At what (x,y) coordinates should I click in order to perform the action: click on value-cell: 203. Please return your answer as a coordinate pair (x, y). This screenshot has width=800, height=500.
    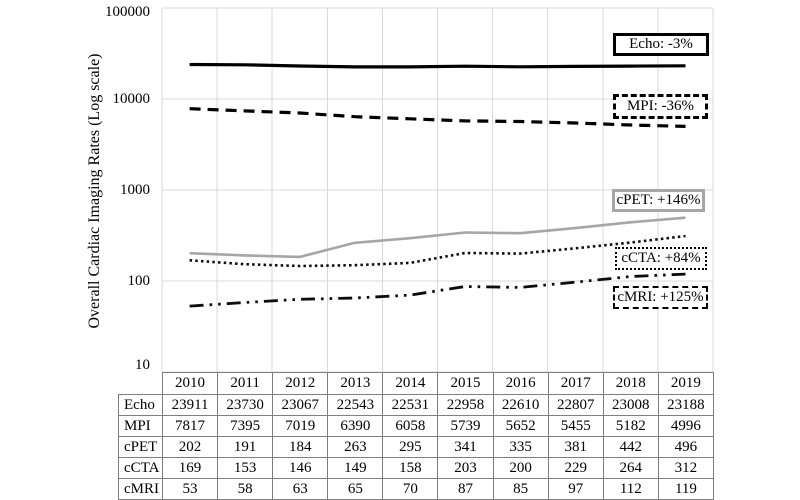
    Looking at the image, I should click on (465, 468).